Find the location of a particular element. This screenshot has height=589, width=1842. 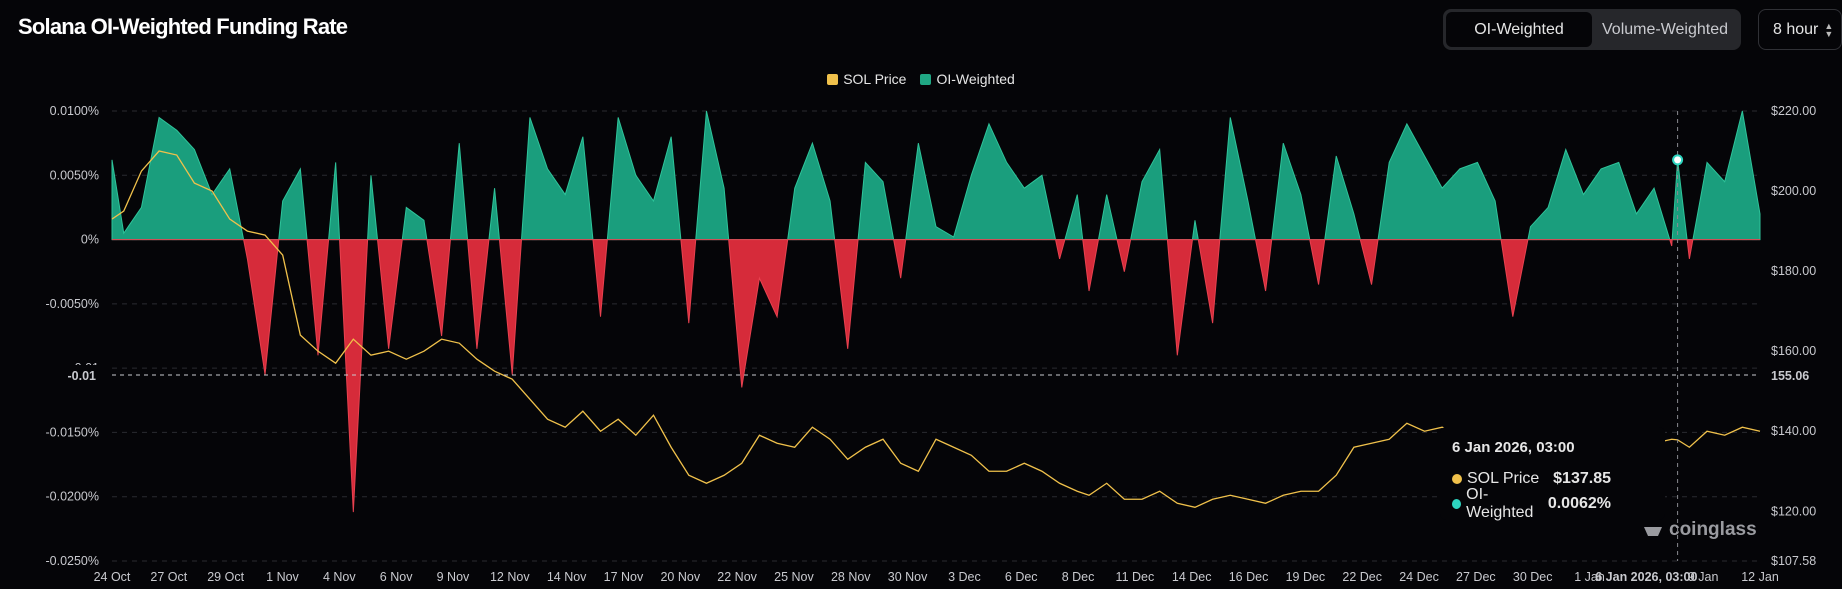

legend-item-sol-price: SOL Price is located at coordinates (866, 79).